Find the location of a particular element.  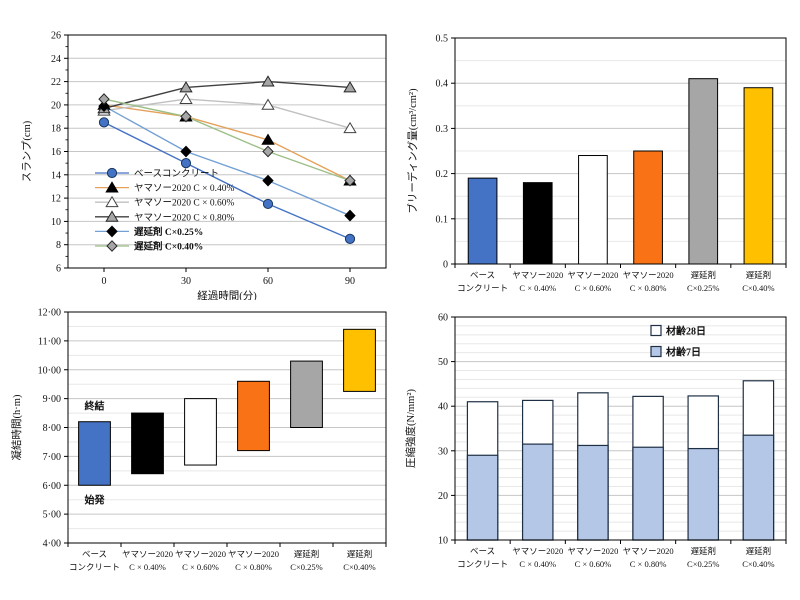

x-category-label: C × 0.40% is located at coordinates (537, 564).